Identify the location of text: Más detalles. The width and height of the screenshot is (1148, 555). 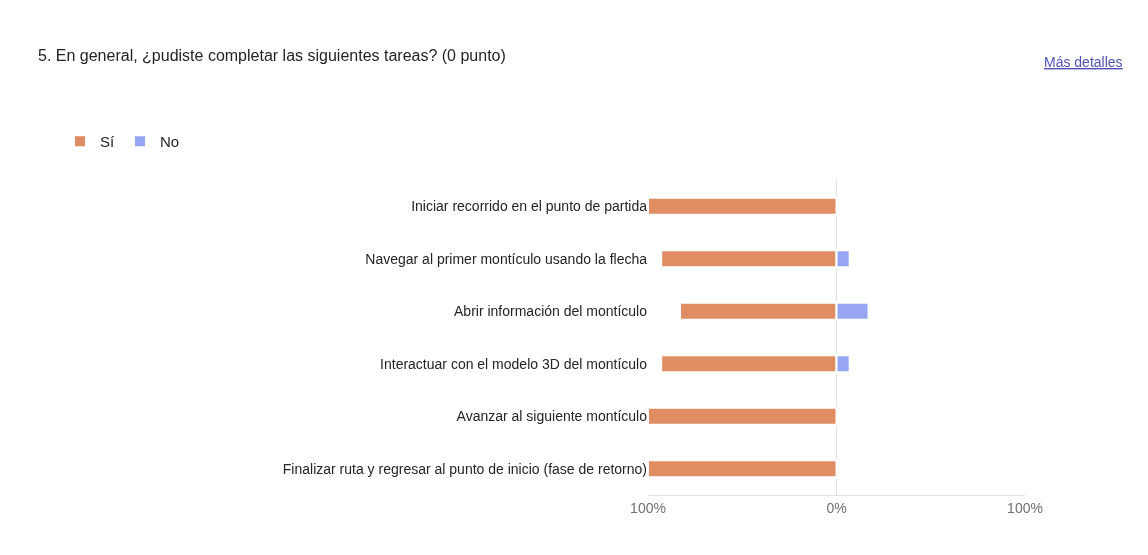
(1083, 62).